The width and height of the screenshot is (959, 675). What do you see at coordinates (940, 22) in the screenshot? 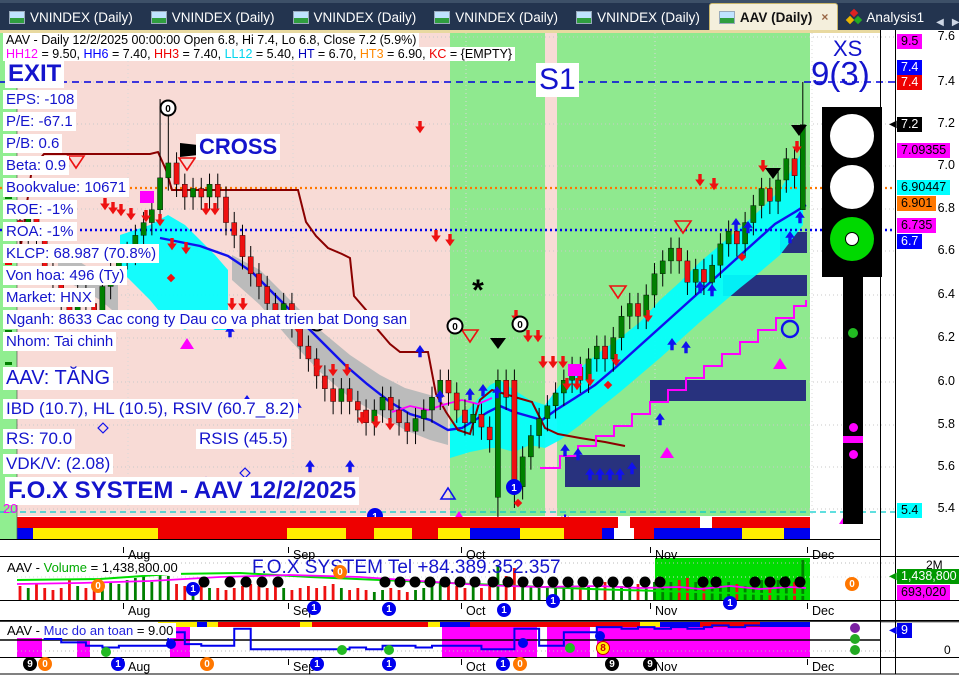
I see `scroll-tabs-left-icon: ◀` at bounding box center [940, 22].